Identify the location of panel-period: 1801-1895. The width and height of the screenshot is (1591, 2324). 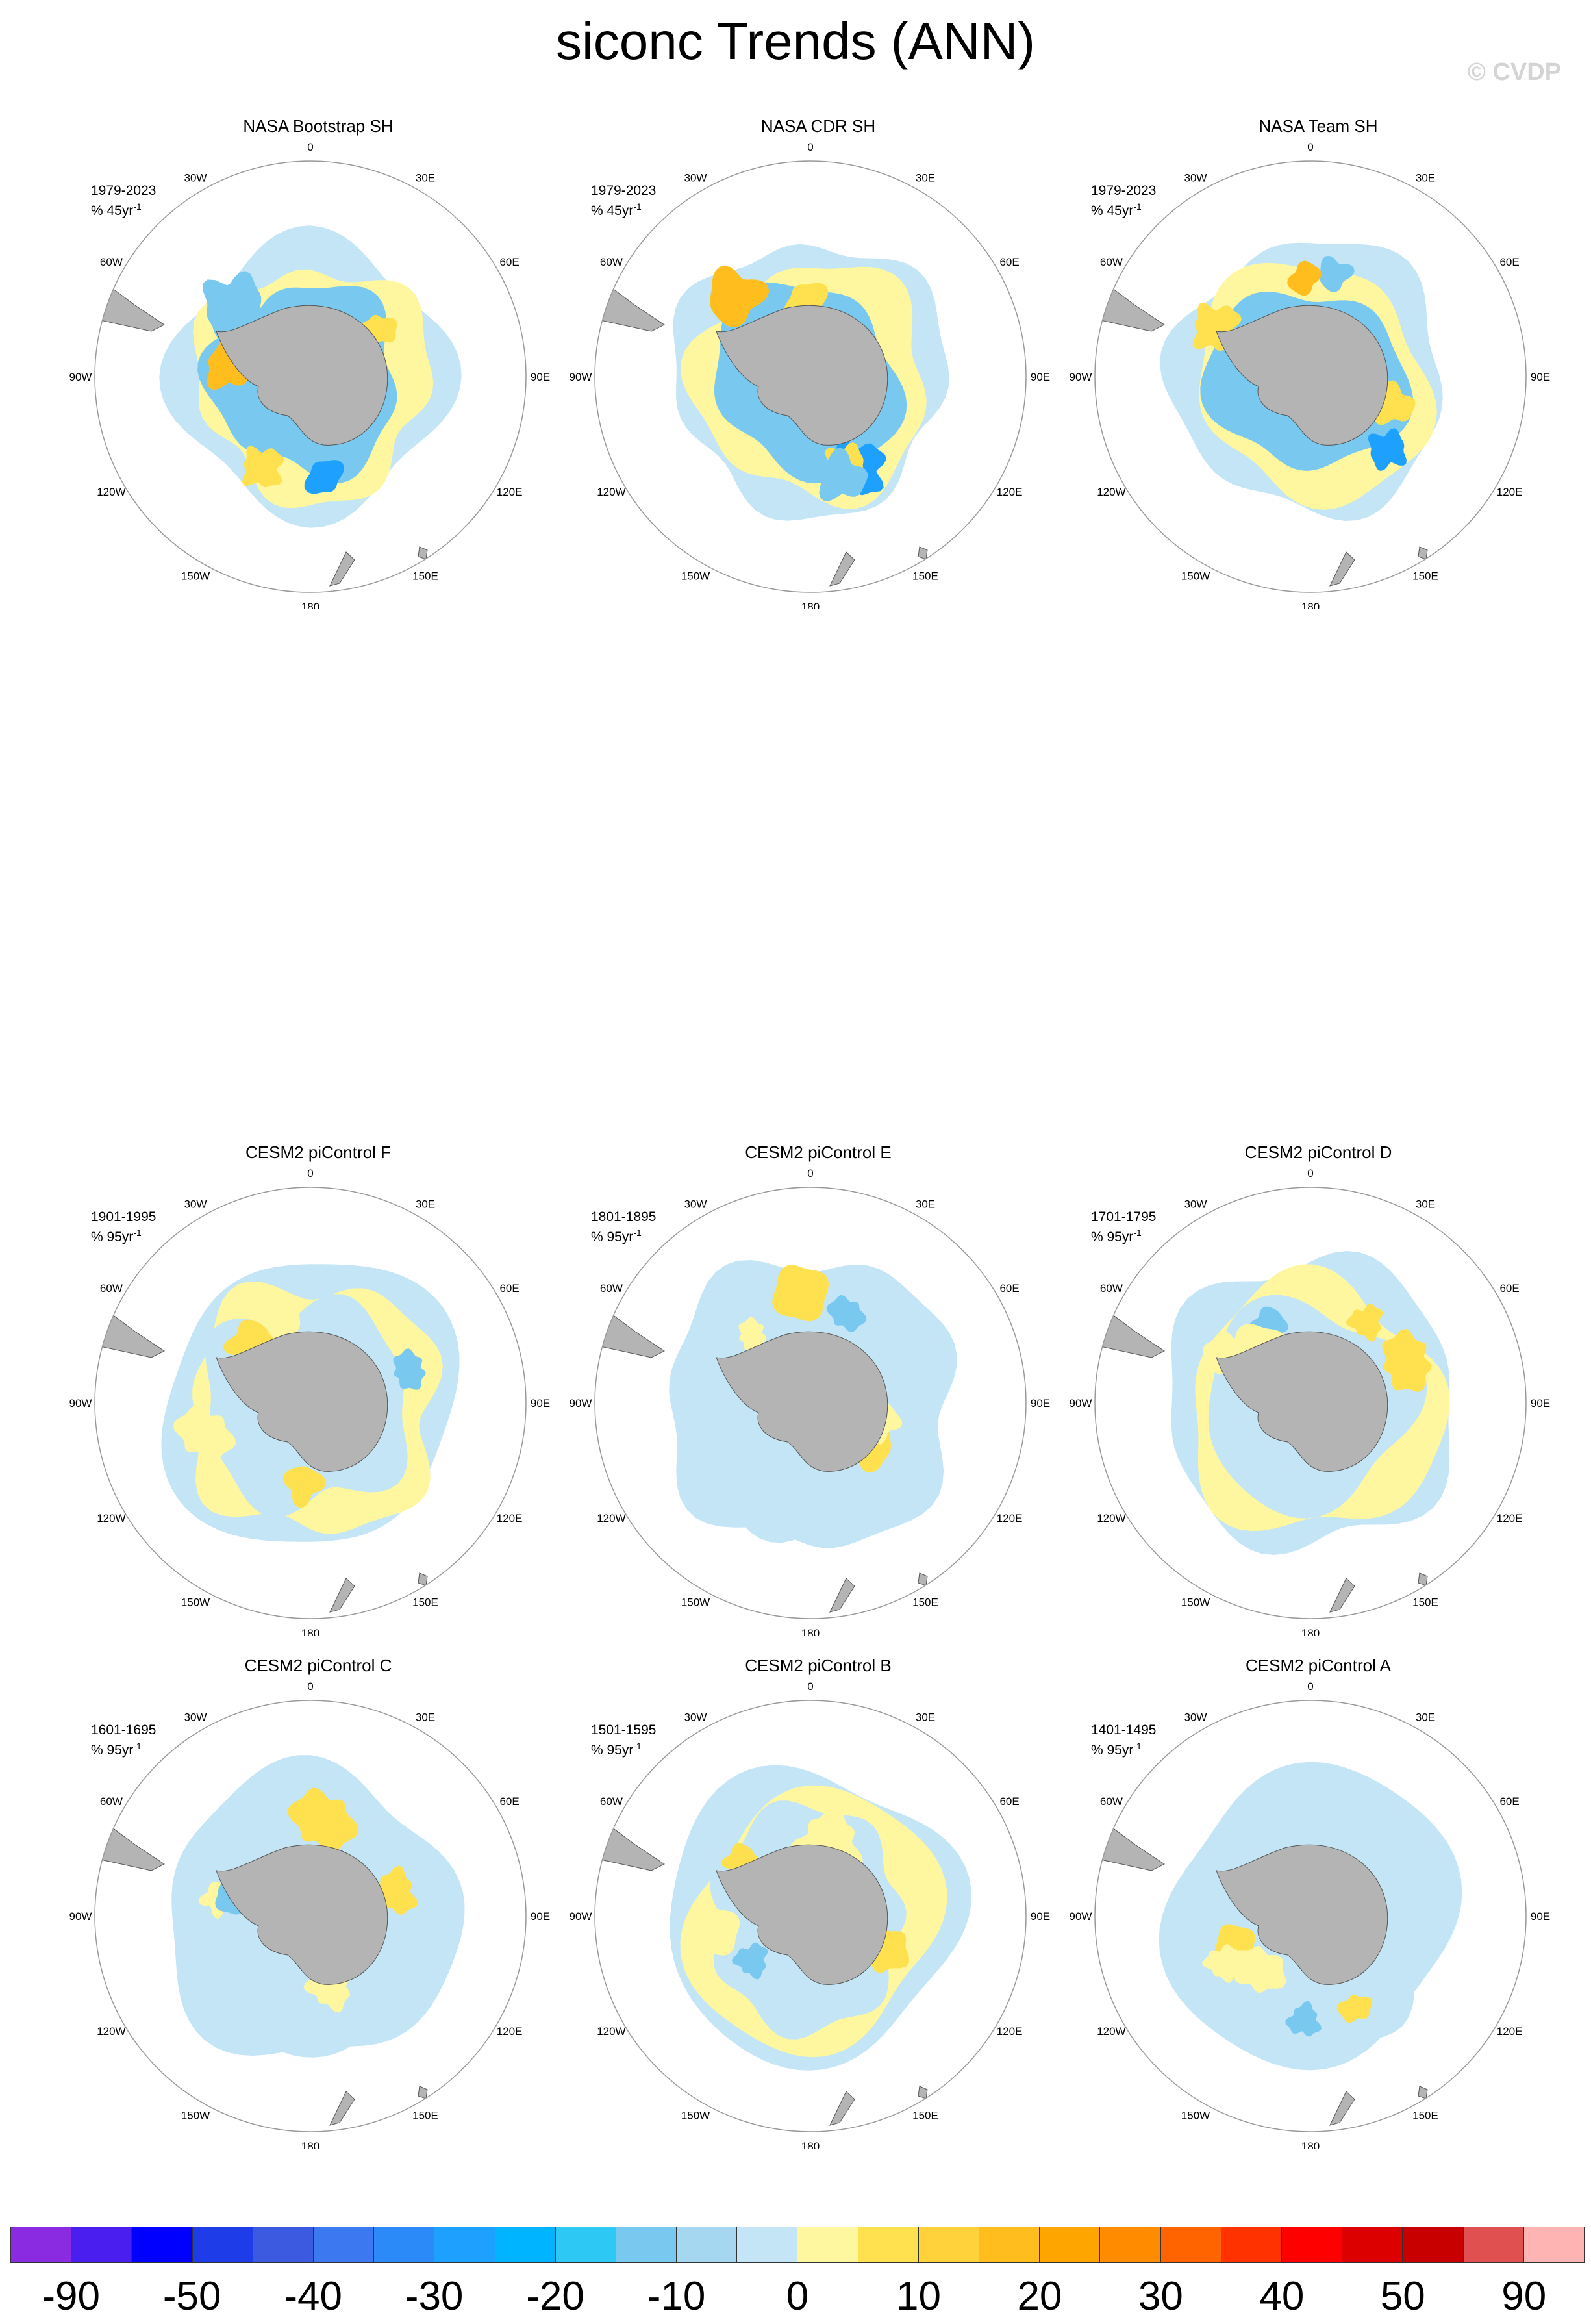
(624, 1216).